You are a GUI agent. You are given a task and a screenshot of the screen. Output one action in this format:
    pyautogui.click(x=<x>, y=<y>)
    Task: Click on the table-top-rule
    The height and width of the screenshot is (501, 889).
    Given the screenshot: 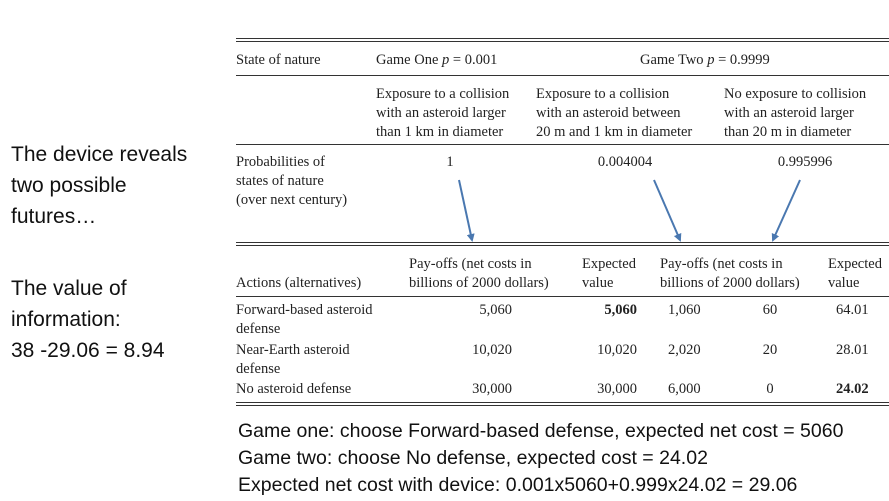 What is the action you would take?
    pyautogui.click(x=562, y=38)
    